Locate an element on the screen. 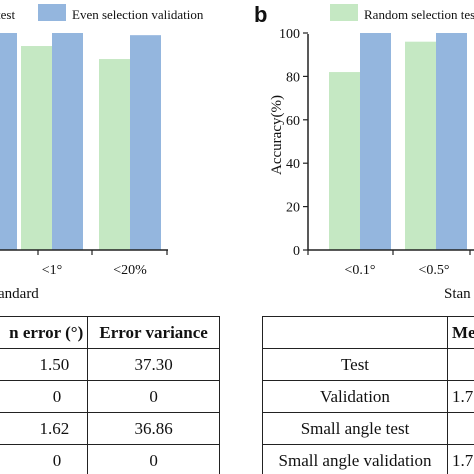 Image resolution: width=474 pixels, height=474 pixels. table-cell: 1.62 is located at coordinates (44, 428).